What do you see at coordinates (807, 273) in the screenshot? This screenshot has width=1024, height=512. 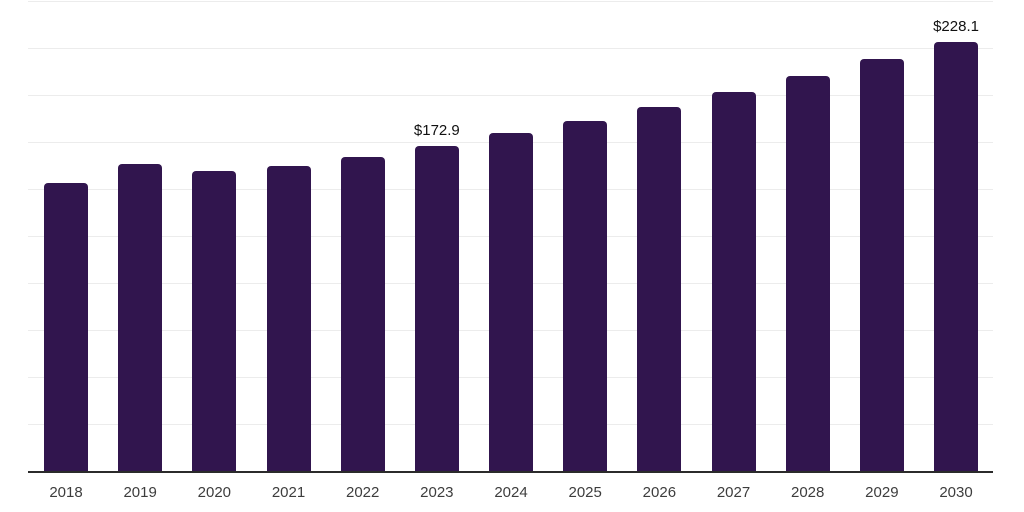 I see `bar-2028` at bounding box center [807, 273].